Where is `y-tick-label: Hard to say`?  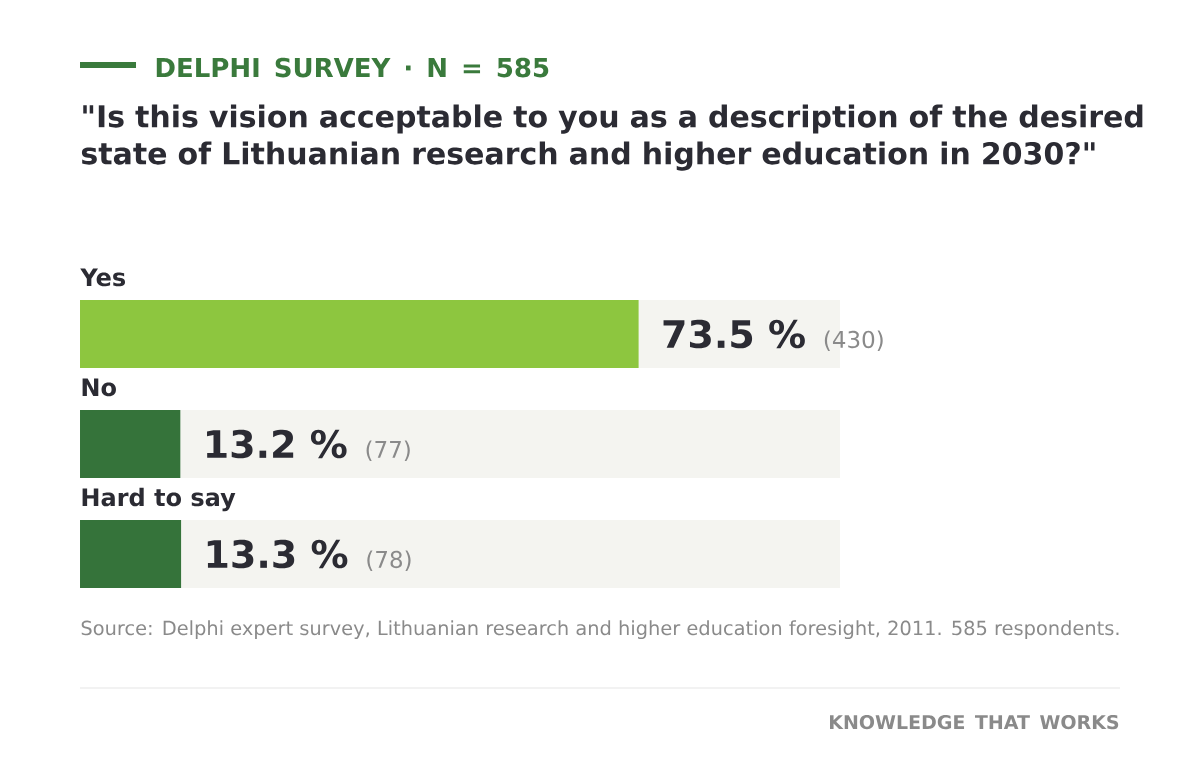 y-tick-label: Hard to say is located at coordinates (159, 499).